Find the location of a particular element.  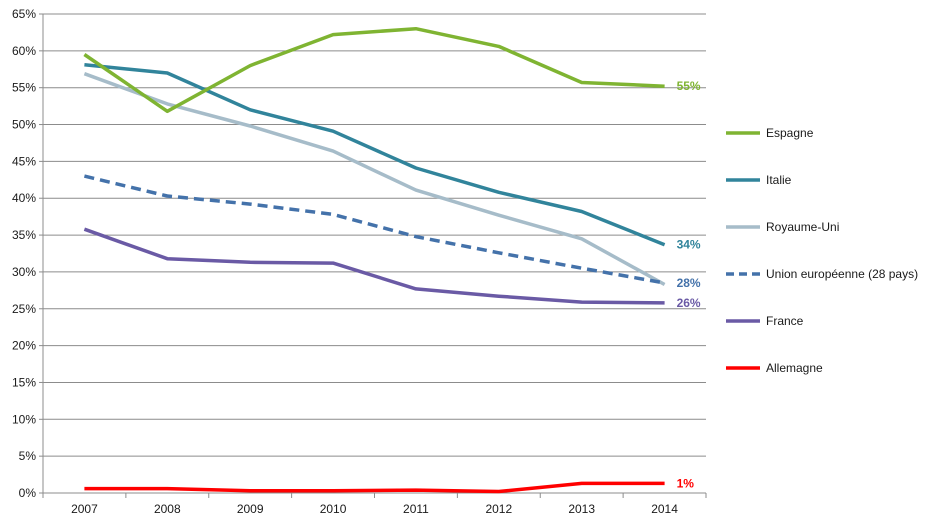

y-tick-label: 45% is located at coordinates (24, 161).